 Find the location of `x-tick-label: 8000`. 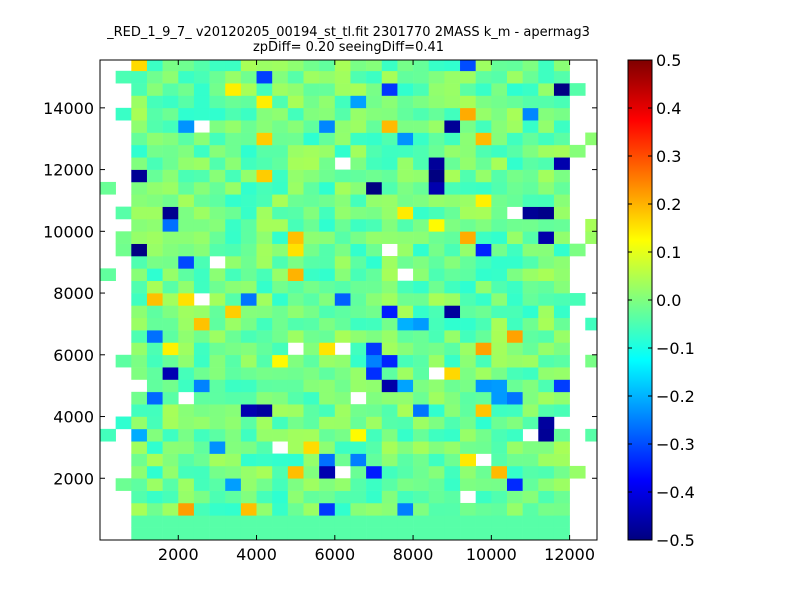

x-tick-label: 8000 is located at coordinates (413, 554).